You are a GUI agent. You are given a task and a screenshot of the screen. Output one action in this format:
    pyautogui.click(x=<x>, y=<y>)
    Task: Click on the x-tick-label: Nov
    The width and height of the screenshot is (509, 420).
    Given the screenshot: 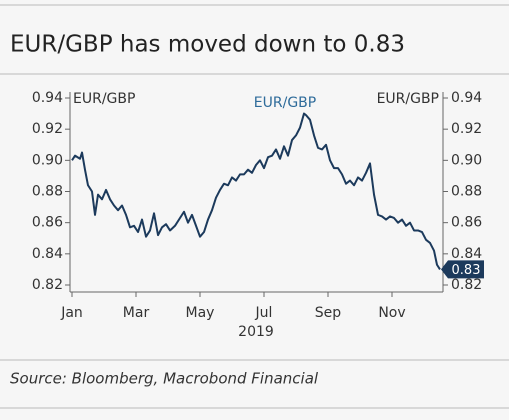 What is the action you would take?
    pyautogui.click(x=391, y=313)
    